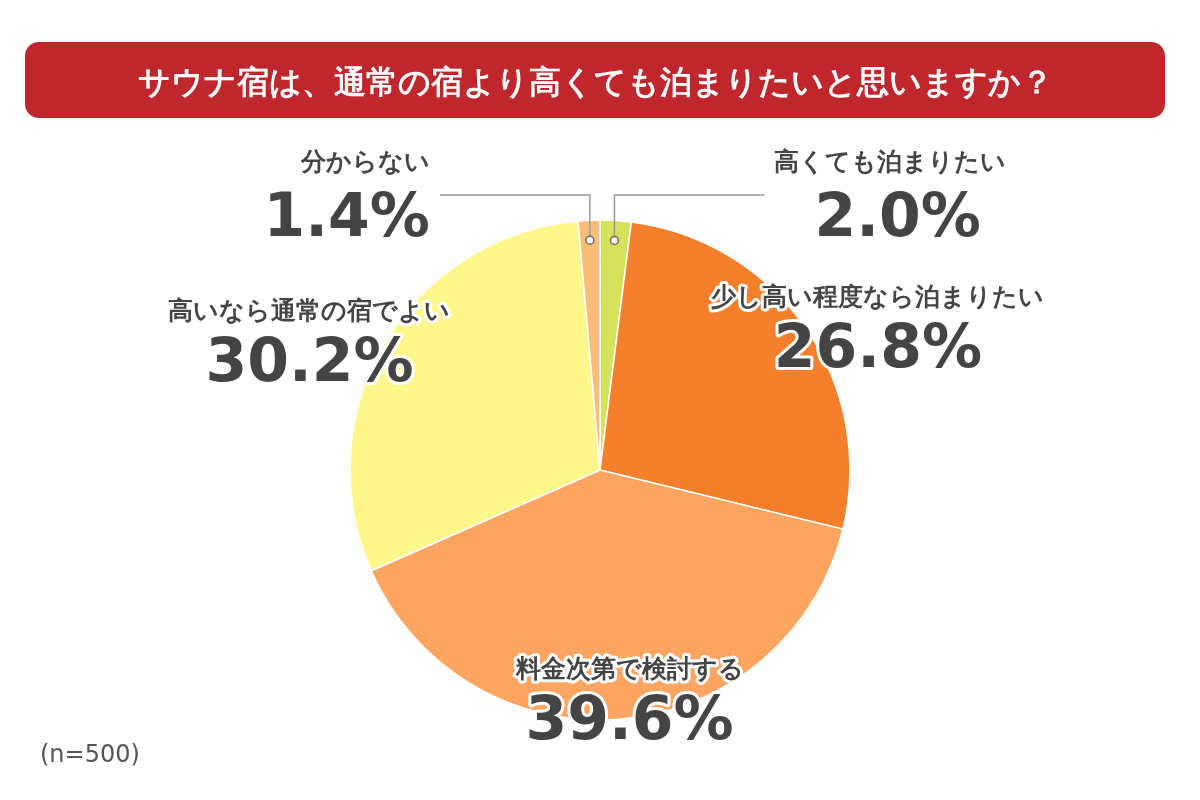  Describe the element at coordinates (629, 668) in the screenshot. I see `slice-label: 料金次第で検討する` at that location.